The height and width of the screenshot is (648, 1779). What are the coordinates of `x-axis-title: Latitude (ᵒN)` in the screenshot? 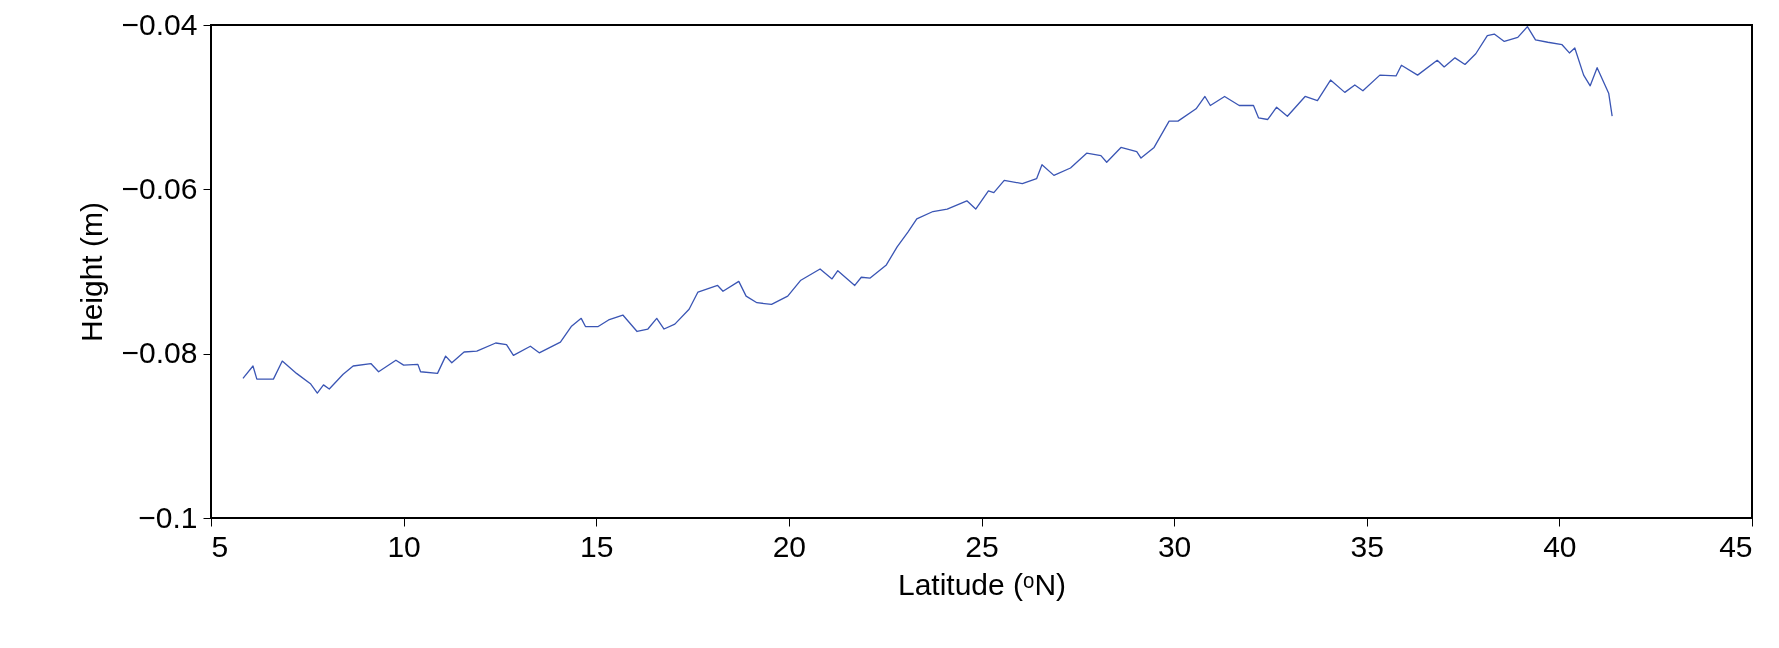 It's located at (982, 584).